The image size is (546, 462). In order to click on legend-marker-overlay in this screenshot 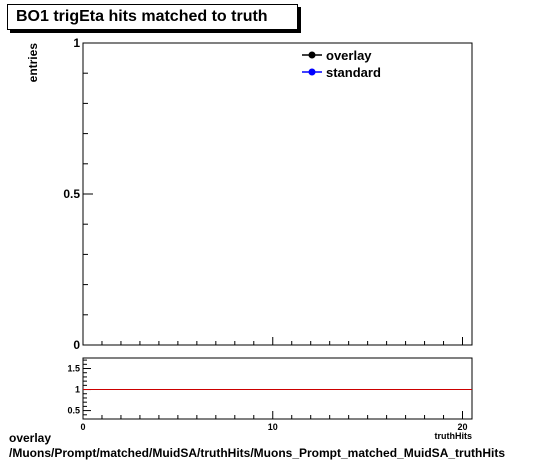, I will do `click(312, 55)`.